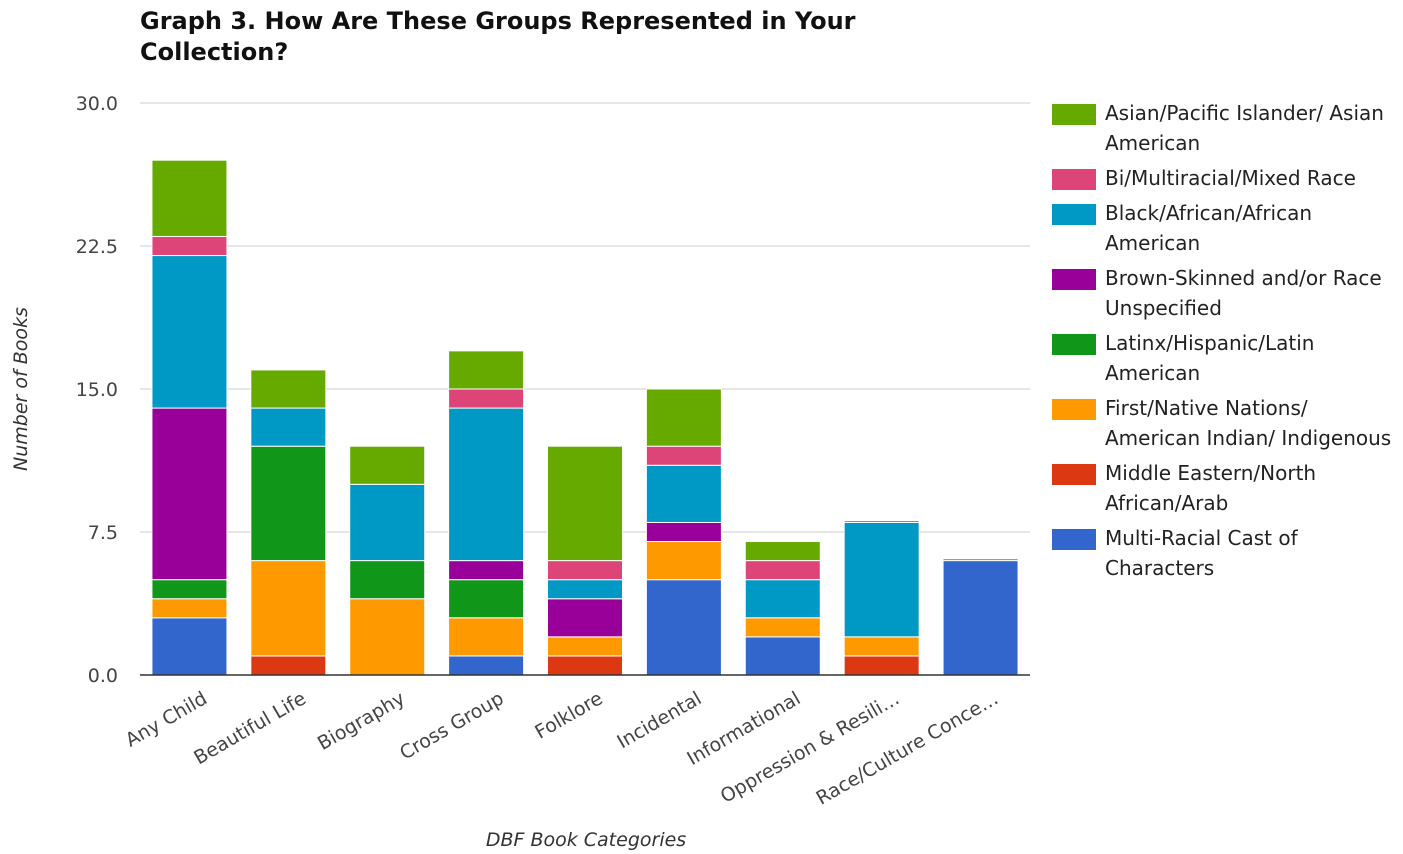 The width and height of the screenshot is (1403, 854). I want to click on legend-item: Latinx/Hispanic/Latin American, so click(1224, 358).